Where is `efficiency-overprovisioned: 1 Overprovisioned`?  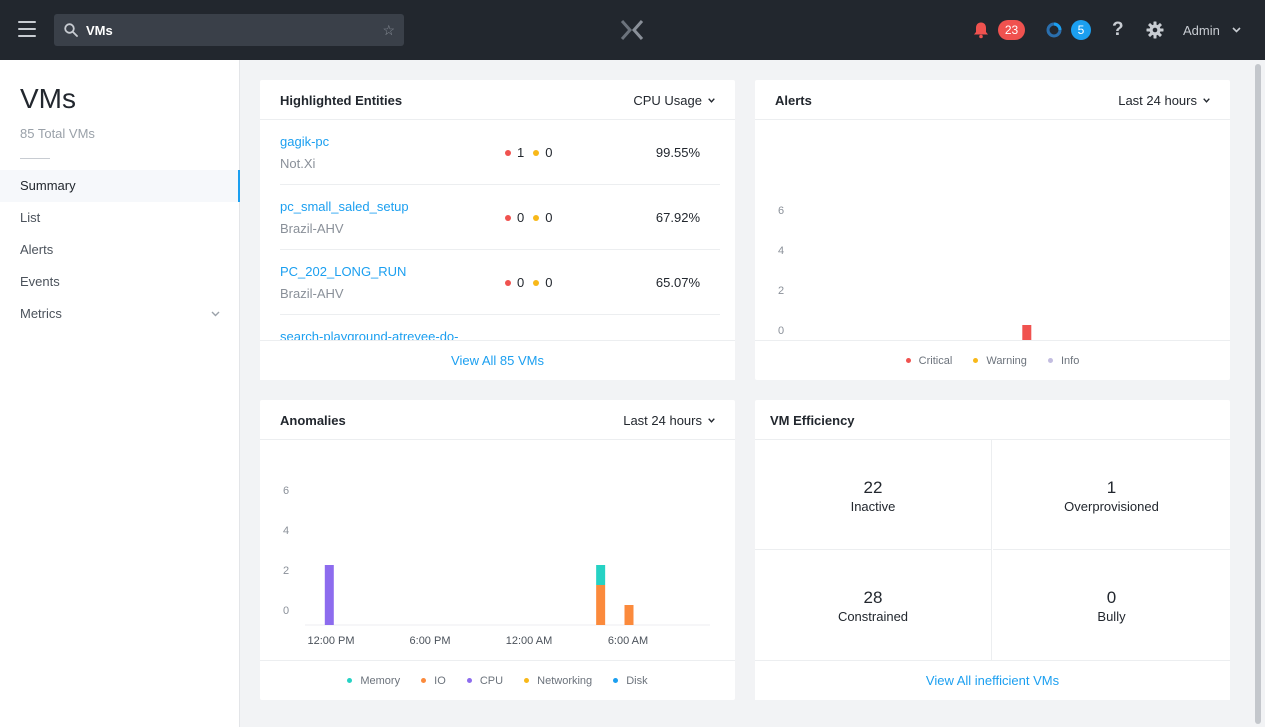
efficiency-overprovisioned: 1 Overprovisioned is located at coordinates (1111, 495).